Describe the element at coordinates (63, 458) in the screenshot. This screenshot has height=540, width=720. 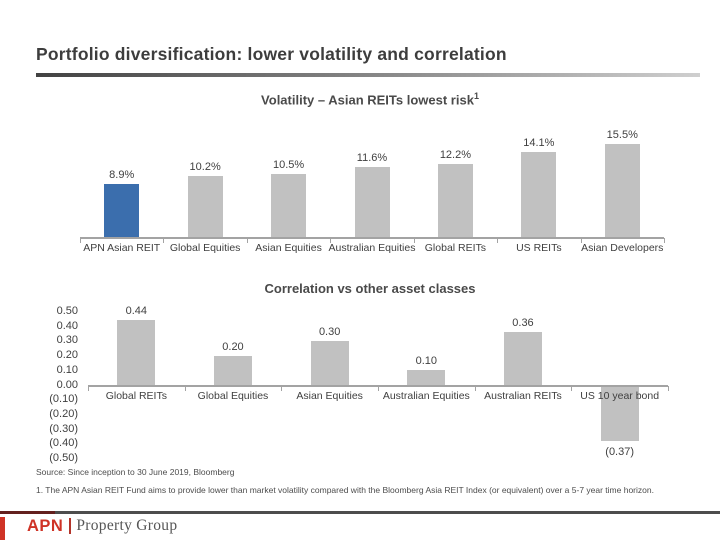
I see `y-axis-tick-label: (0.50)` at that location.